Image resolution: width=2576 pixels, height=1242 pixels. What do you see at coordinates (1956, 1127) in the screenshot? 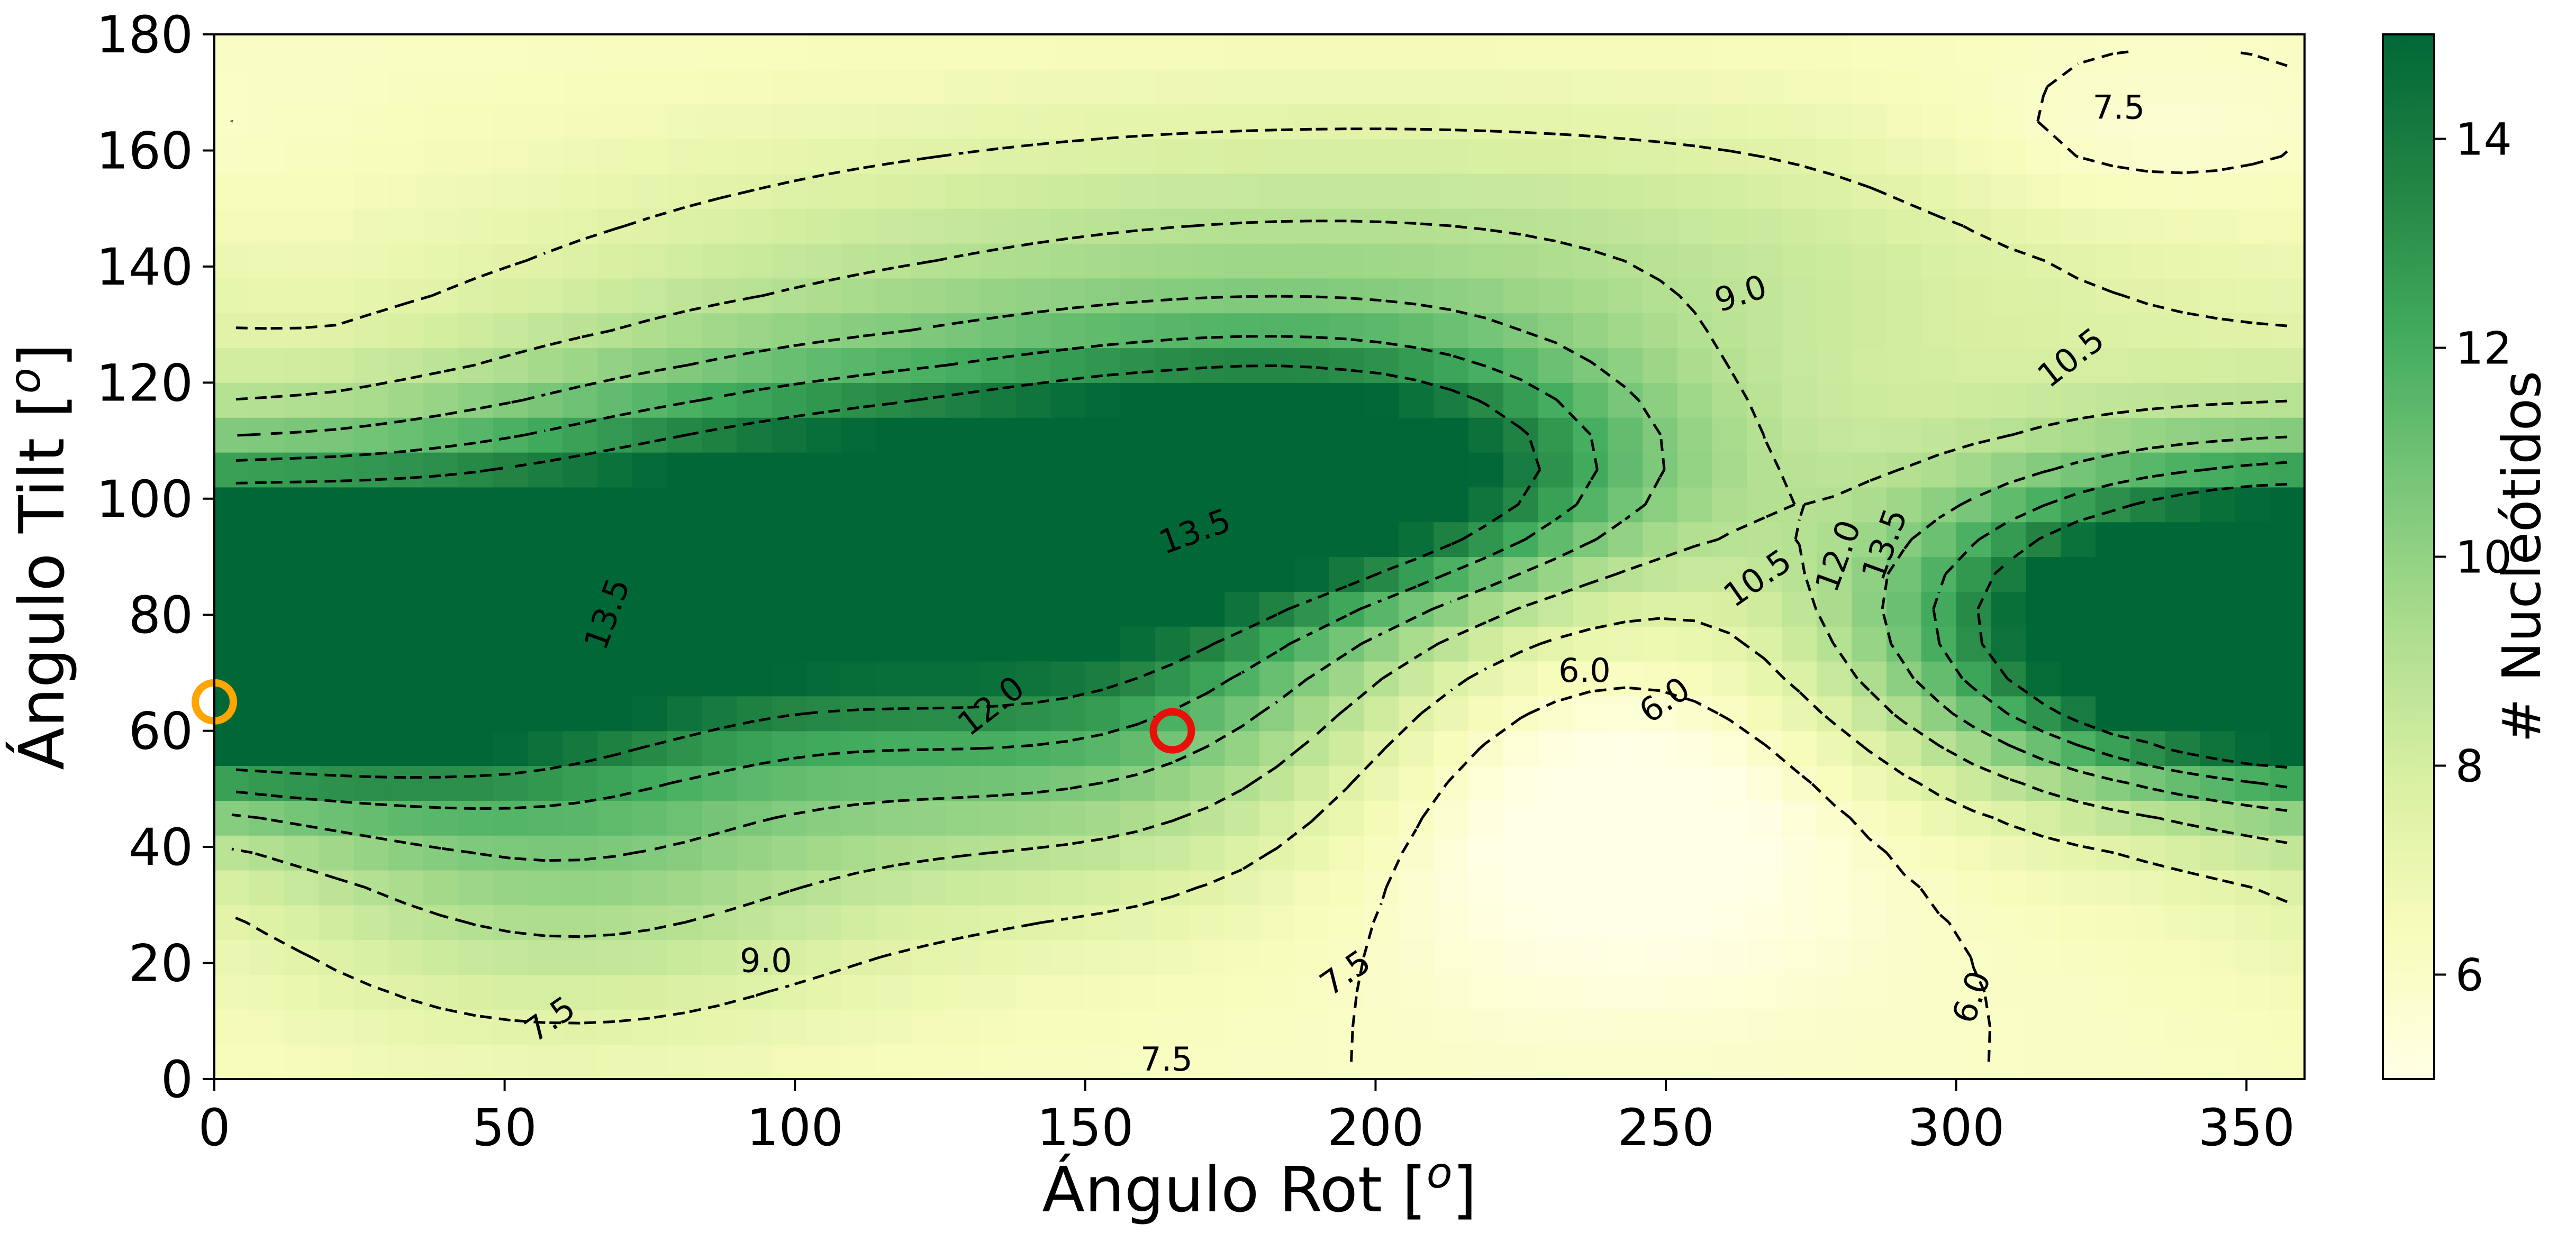
I see `x-tick-label: 300` at bounding box center [1956, 1127].